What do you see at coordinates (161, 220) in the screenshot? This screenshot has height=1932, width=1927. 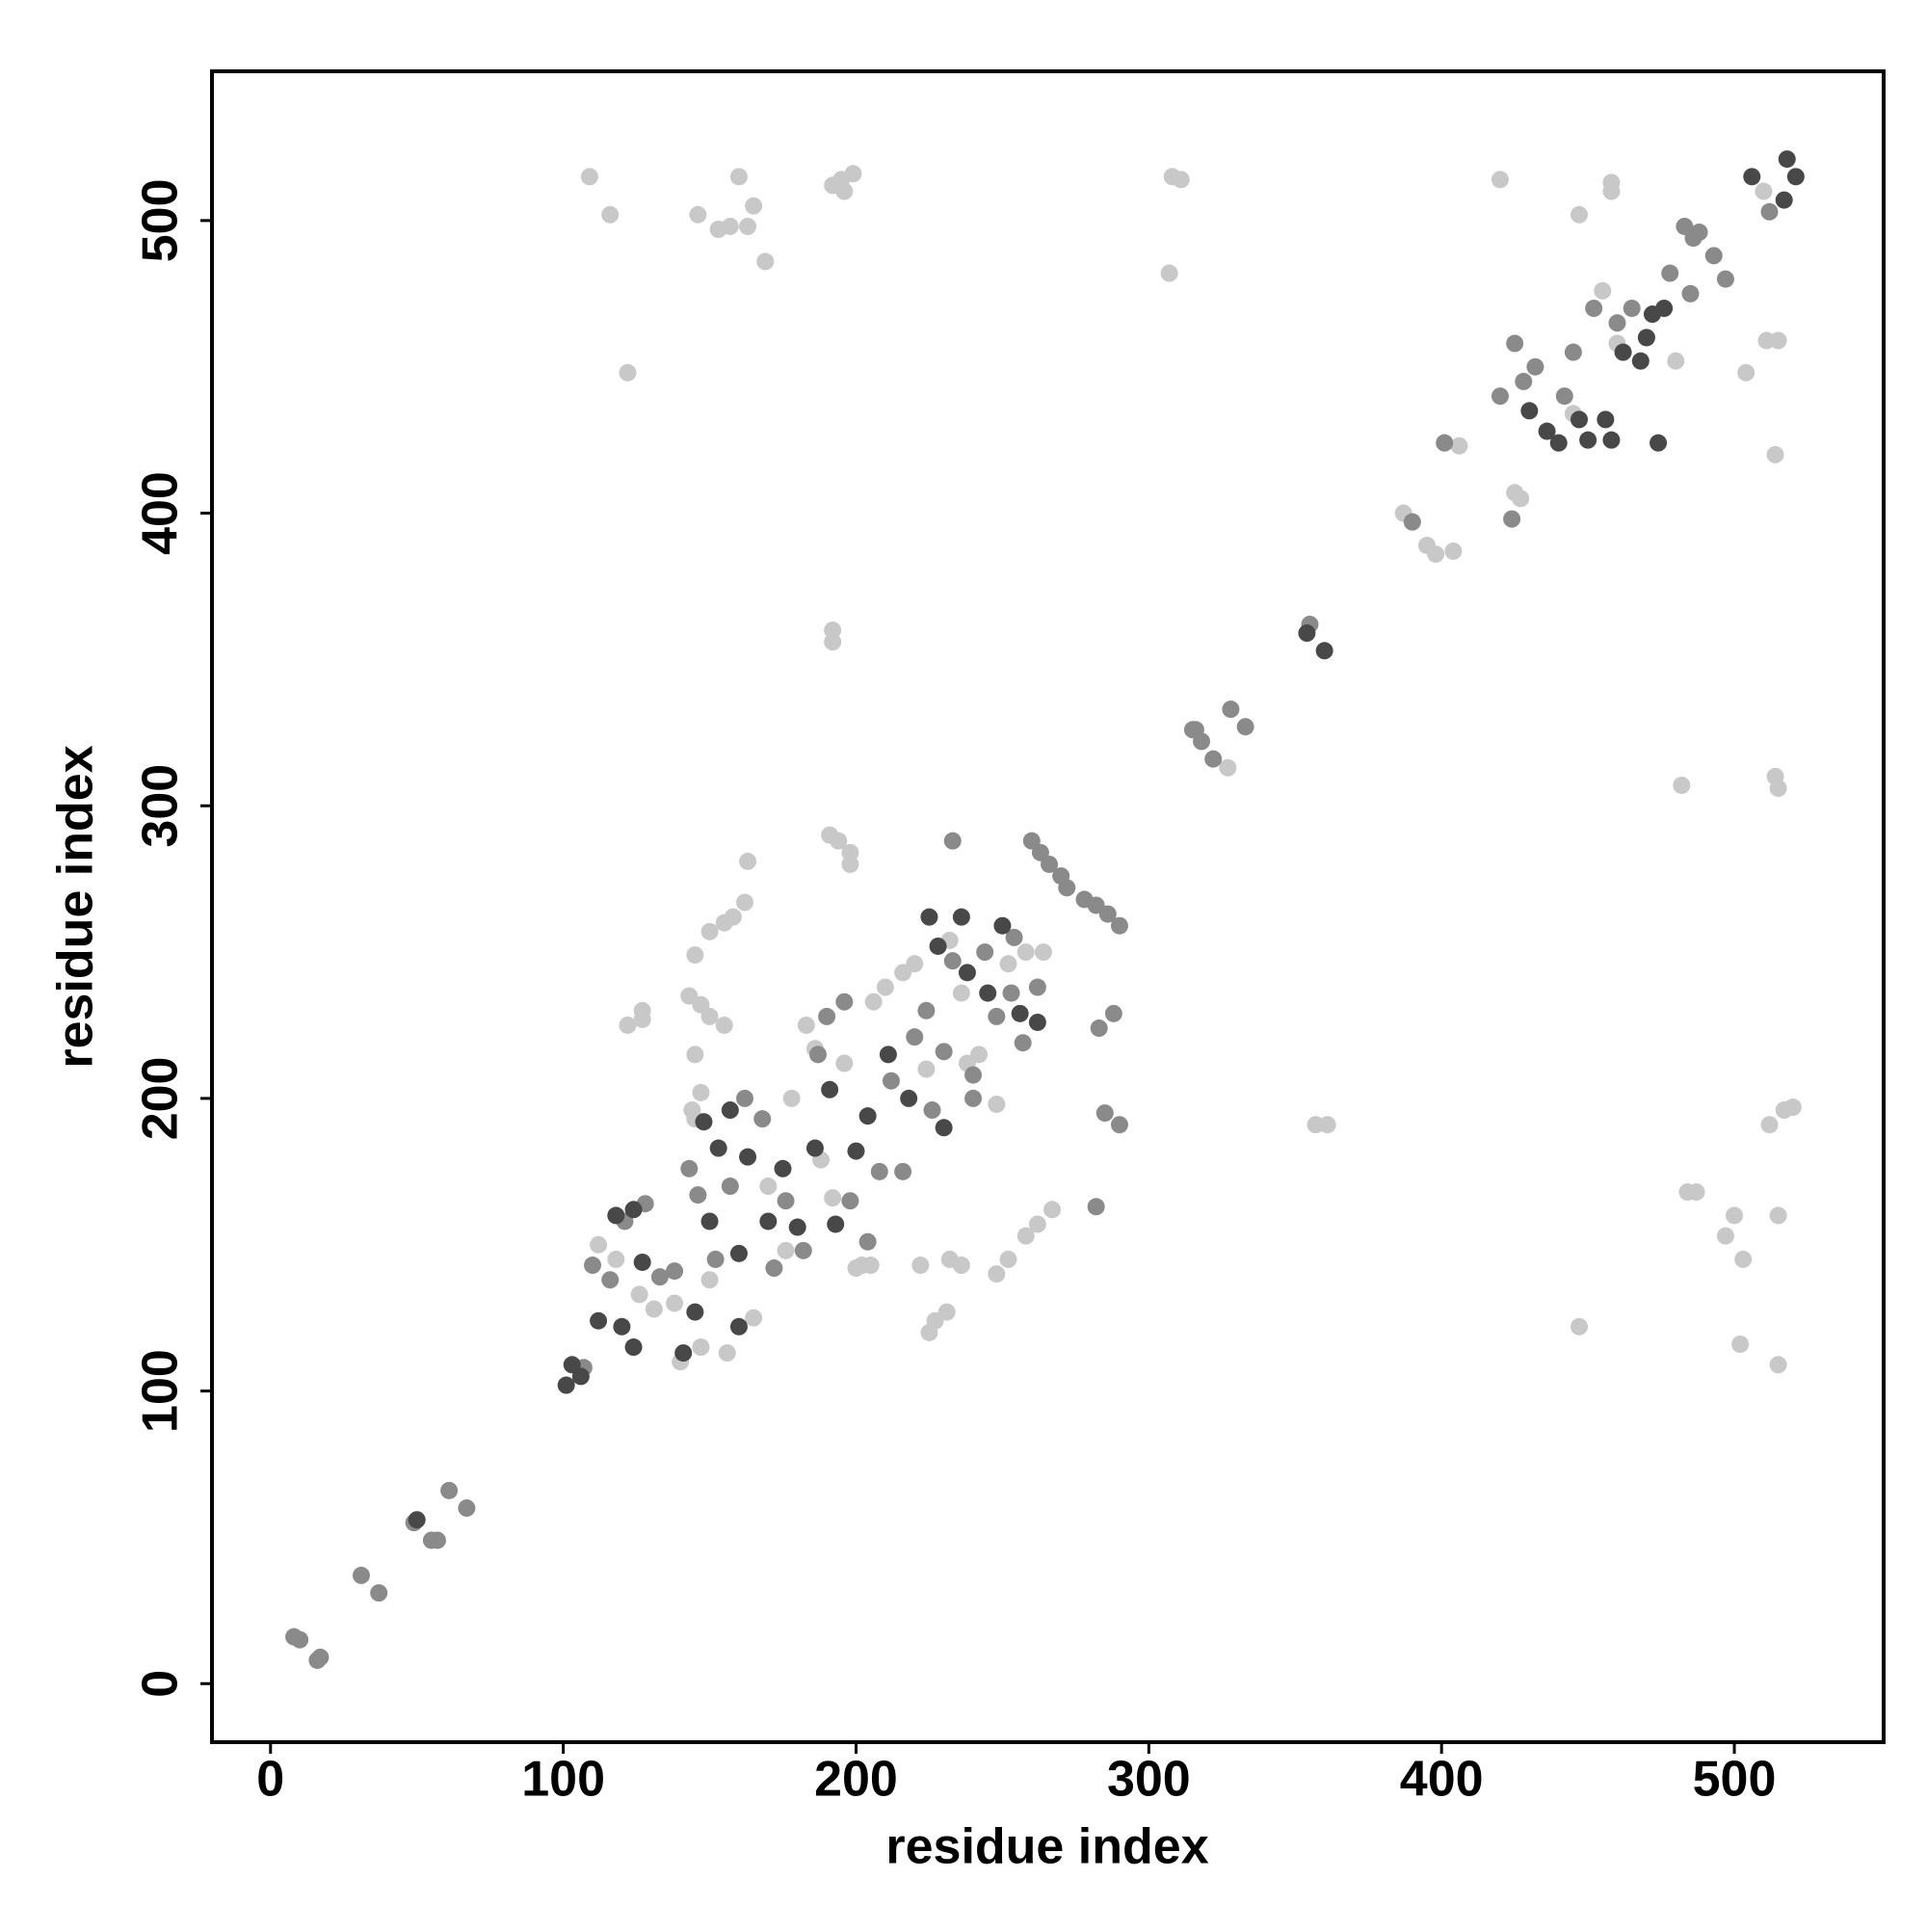 I see `y-tick-label: 500` at bounding box center [161, 220].